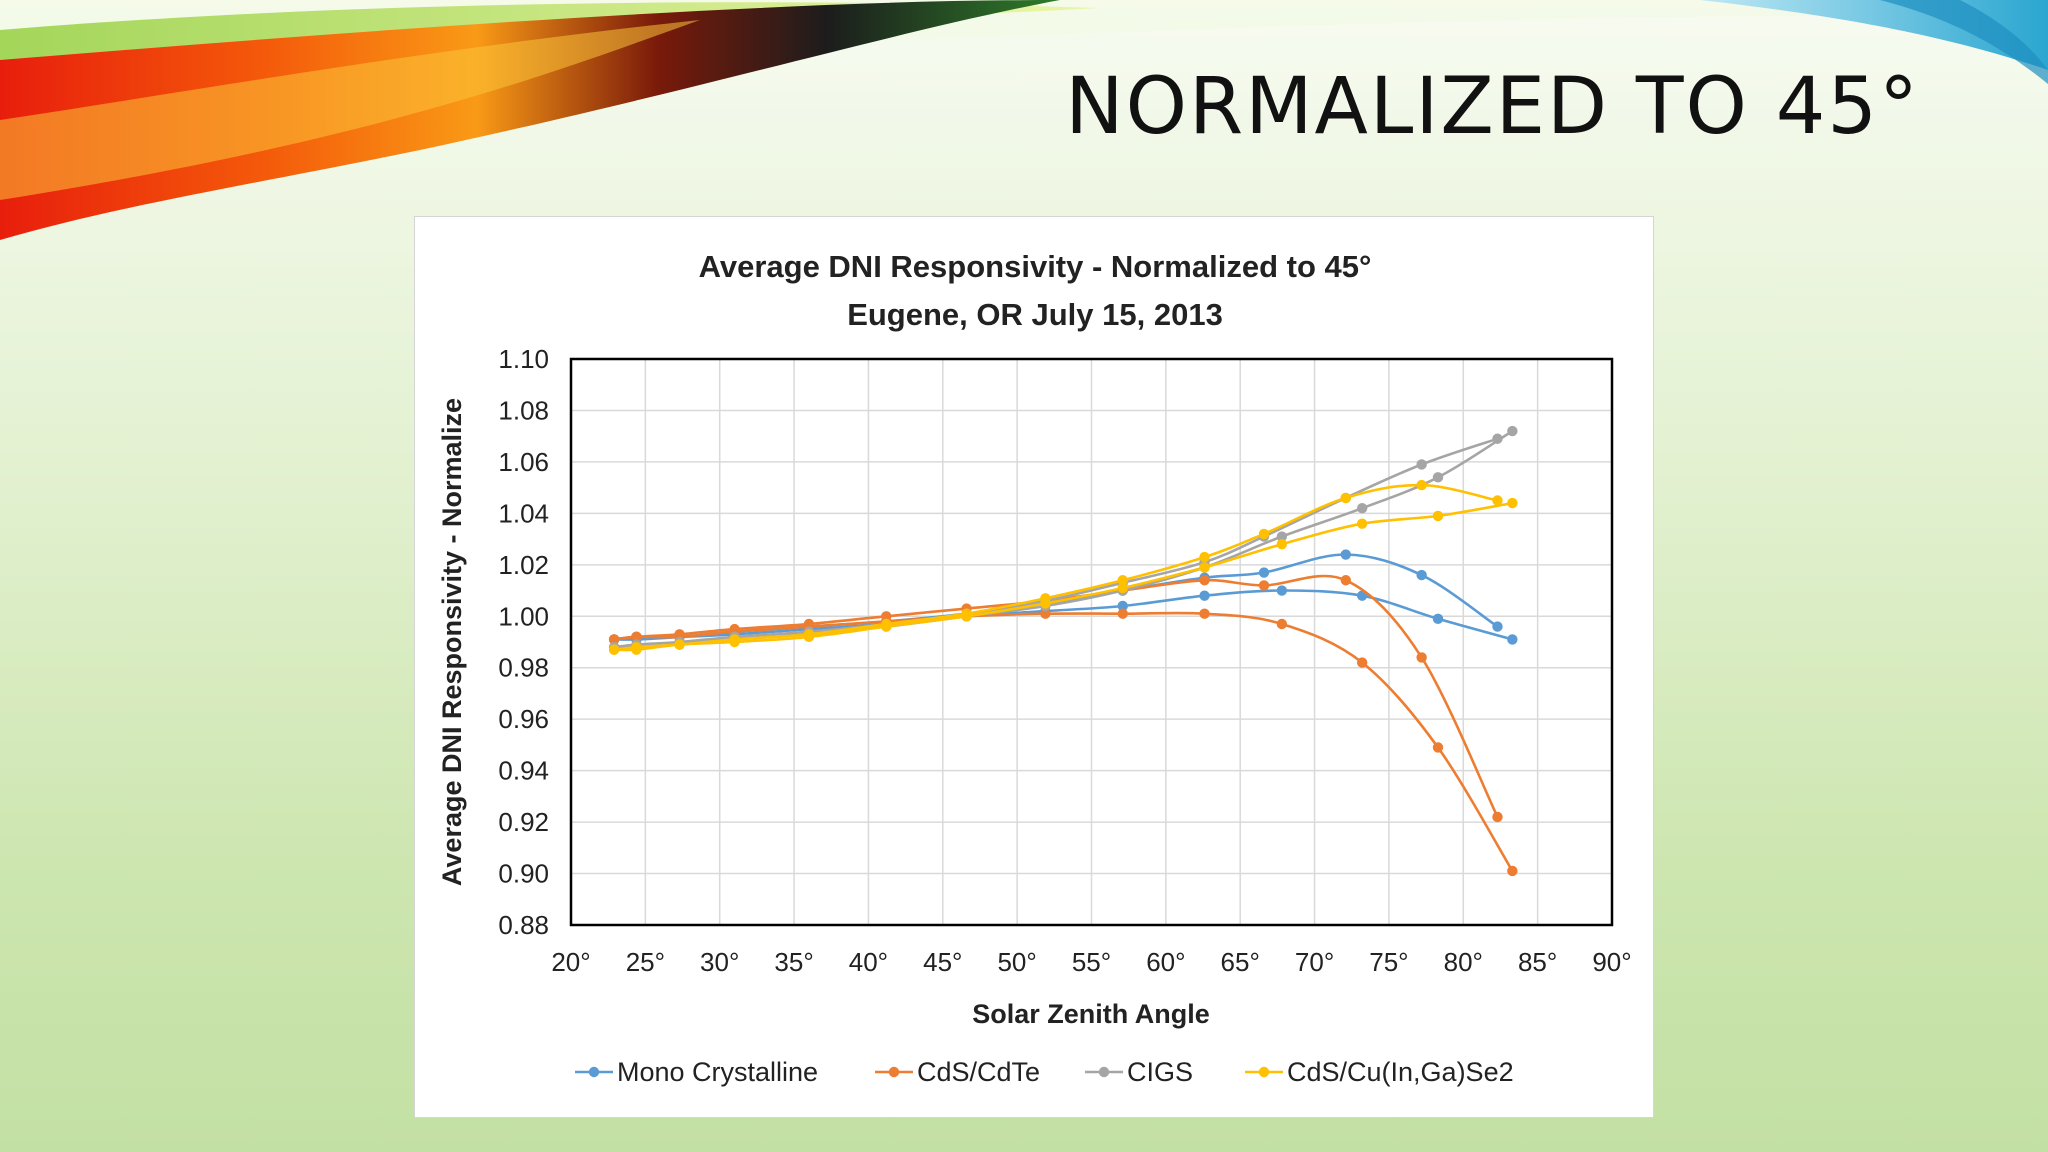 The image size is (2048, 1152). I want to click on legend-label: Mono Crystalline, so click(717, 1072).